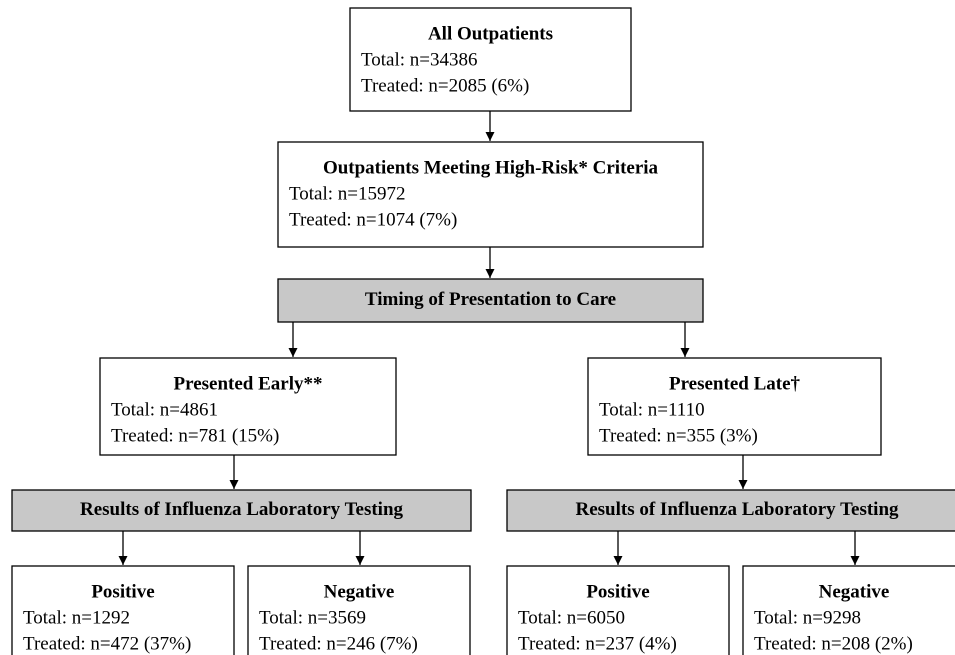 Image resolution: width=955 pixels, height=655 pixels. What do you see at coordinates (491, 167) in the screenshot?
I see `node-title: Outpatients Meeting High-Risk* Criteria` at bounding box center [491, 167].